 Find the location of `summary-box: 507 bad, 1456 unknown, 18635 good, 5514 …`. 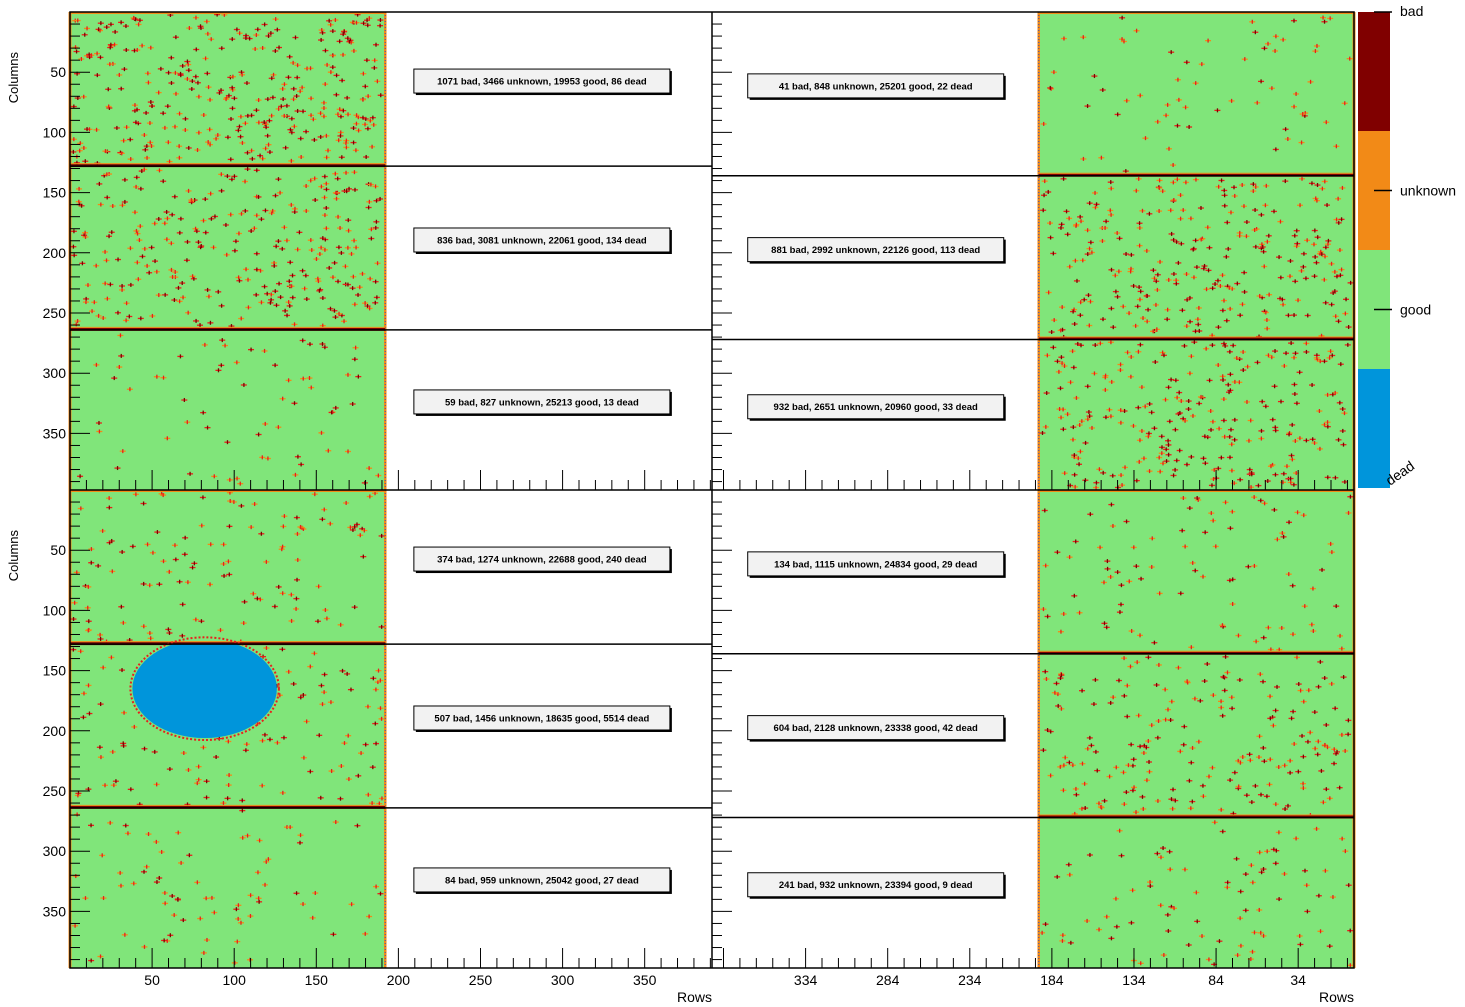

summary-box: 507 bad, 1456 unknown, 18635 good, 5514 … is located at coordinates (542, 718).